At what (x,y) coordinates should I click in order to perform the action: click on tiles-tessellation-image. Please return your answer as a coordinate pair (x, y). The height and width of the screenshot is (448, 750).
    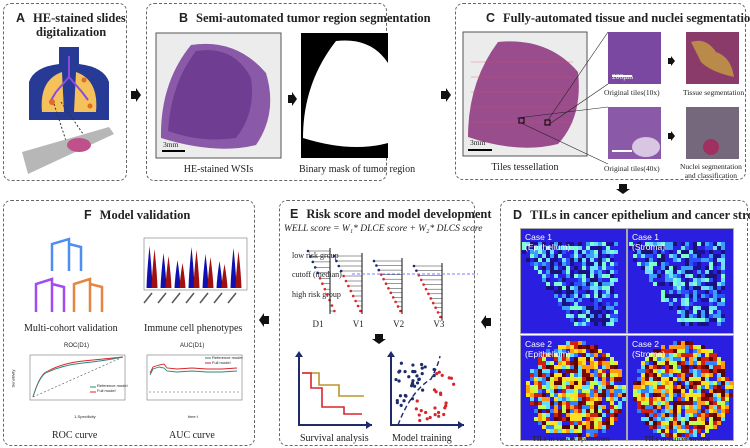
    Looking at the image, I should click on (525, 94).